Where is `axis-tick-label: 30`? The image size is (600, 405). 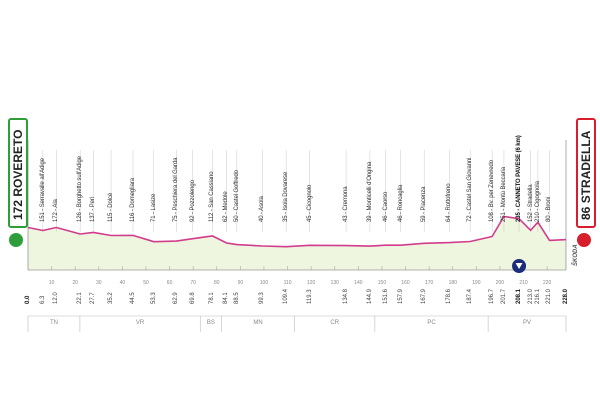
axis-tick-label: 30 is located at coordinates (99, 283).